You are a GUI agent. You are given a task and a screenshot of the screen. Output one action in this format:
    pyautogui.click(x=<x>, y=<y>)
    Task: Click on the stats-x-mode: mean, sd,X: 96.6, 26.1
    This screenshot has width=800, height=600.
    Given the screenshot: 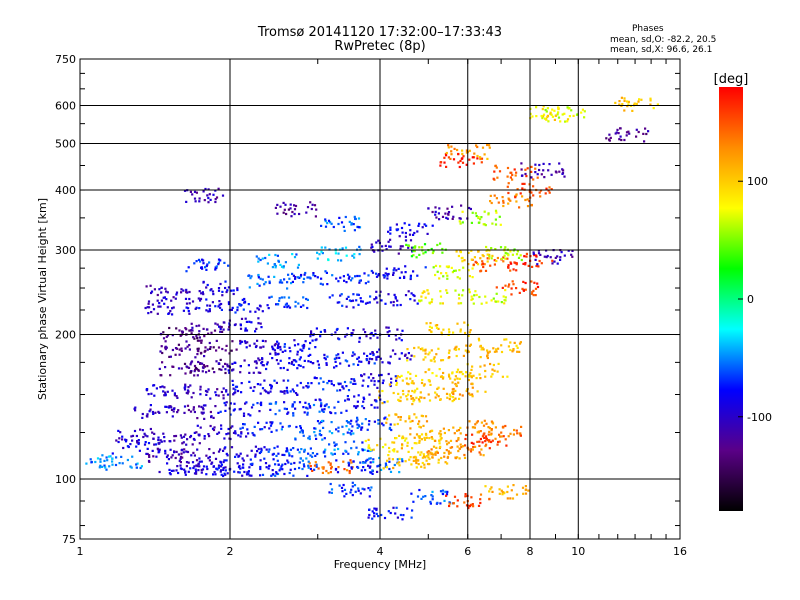 What is the action you would take?
    pyautogui.click(x=661, y=50)
    